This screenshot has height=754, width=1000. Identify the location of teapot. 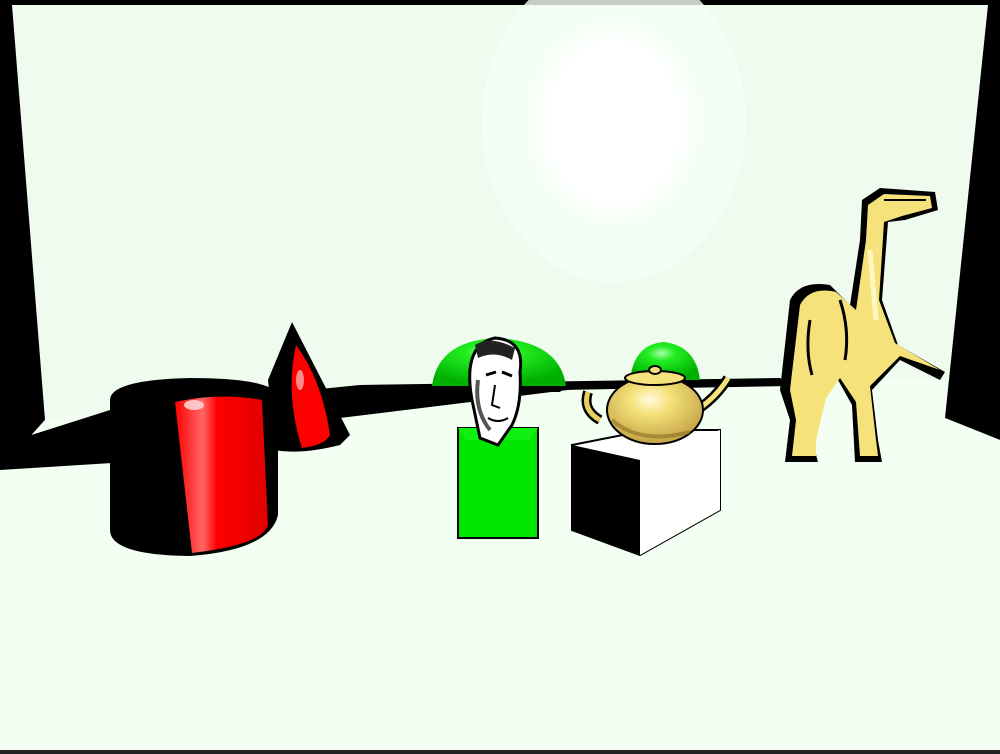
(657, 405).